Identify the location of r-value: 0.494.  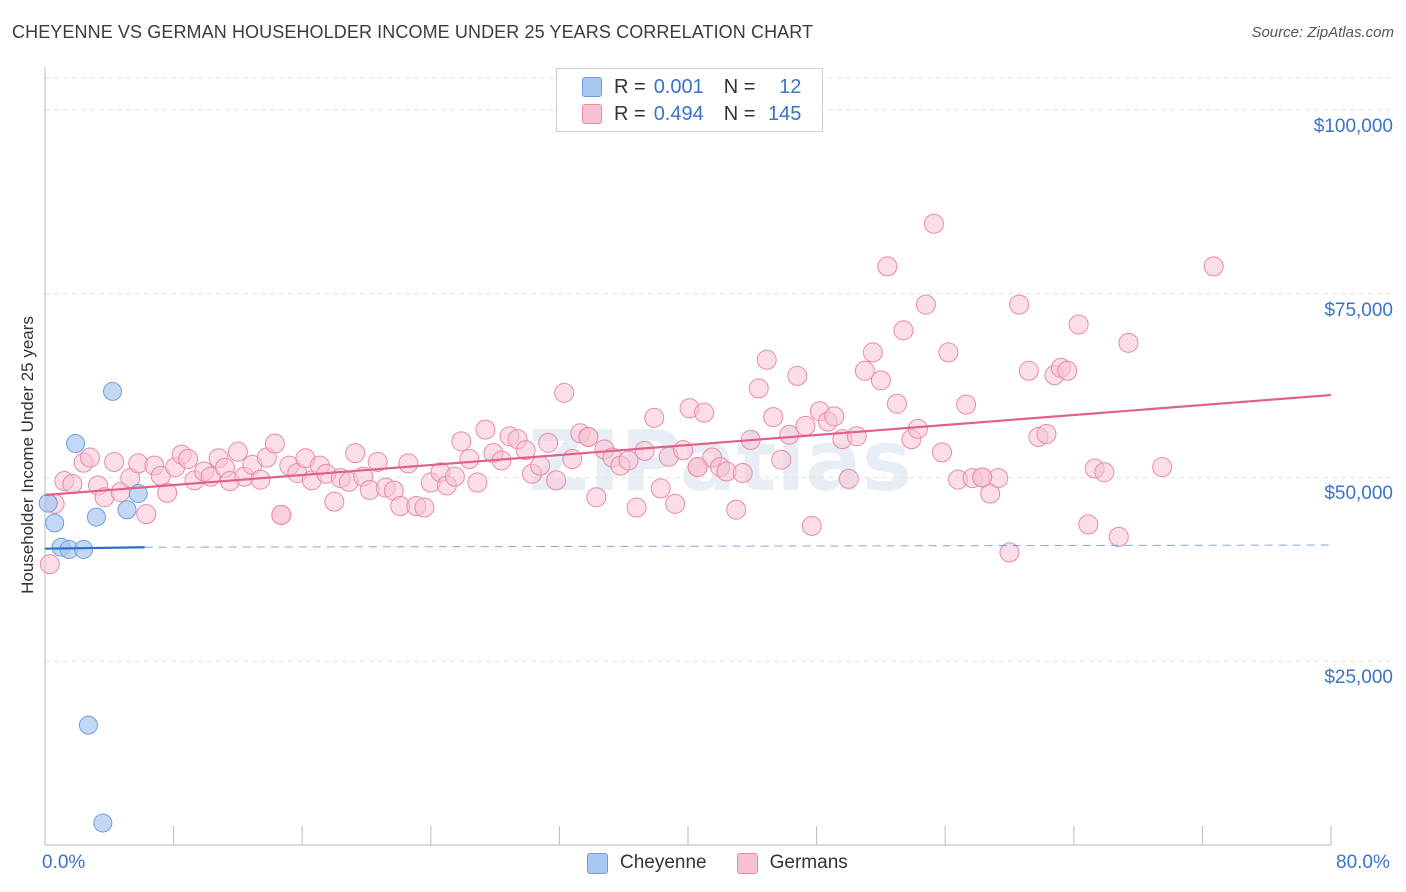
(678, 113).